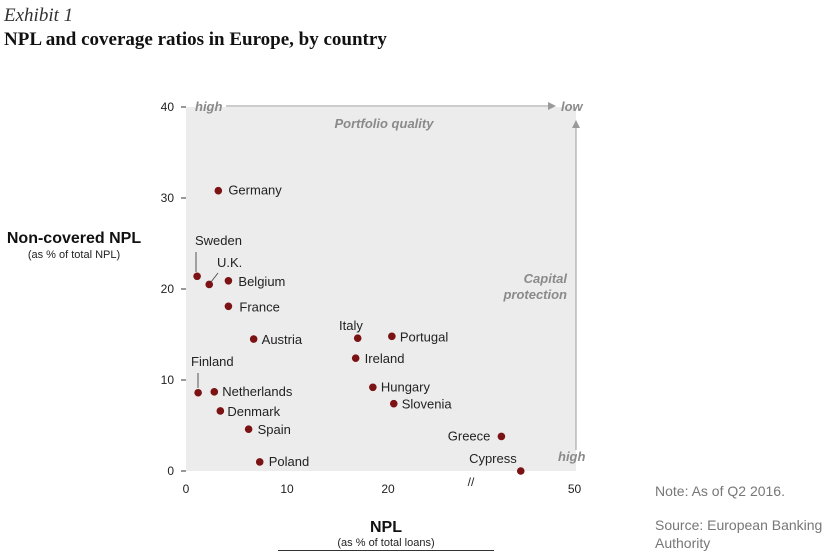 The height and width of the screenshot is (552, 837). Describe the element at coordinates (228, 306) in the screenshot. I see `data-point-france` at that location.